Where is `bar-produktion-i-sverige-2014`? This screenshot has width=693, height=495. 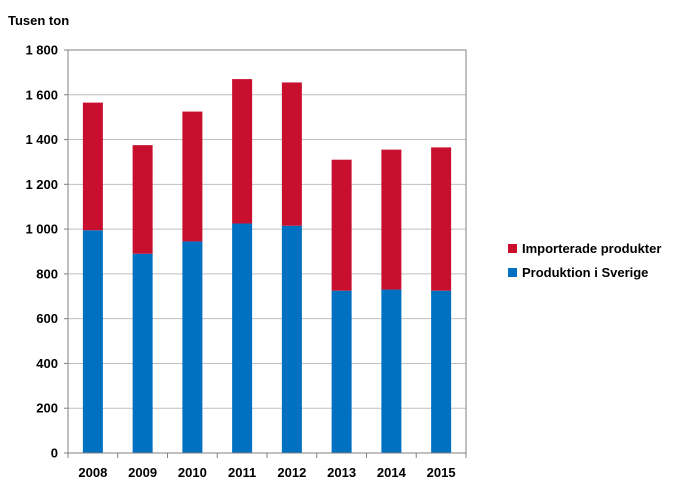
bar-produktion-i-sverige-2014 is located at coordinates (391, 371).